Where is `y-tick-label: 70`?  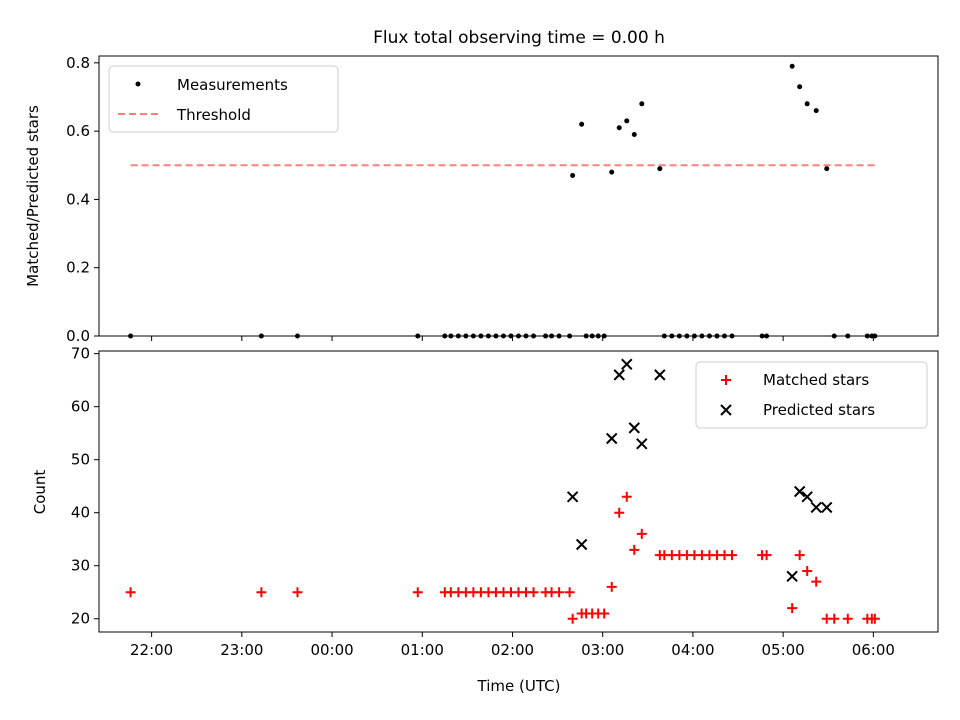
y-tick-label: 70 is located at coordinates (80, 354).